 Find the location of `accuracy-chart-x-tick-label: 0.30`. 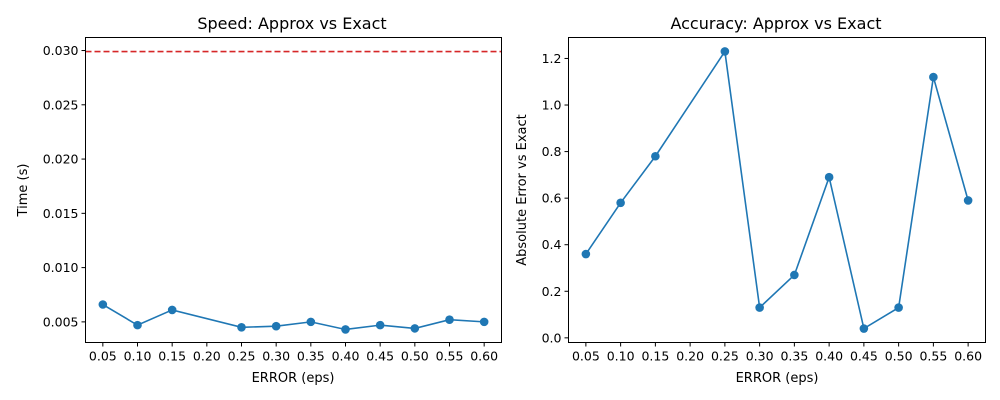

accuracy-chart-x-tick-label: 0.30 is located at coordinates (760, 356).